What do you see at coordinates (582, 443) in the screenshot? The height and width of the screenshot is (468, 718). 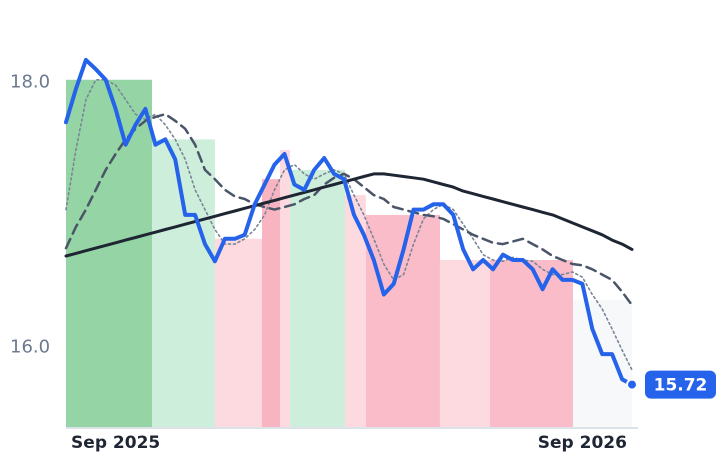 I see `x-tick-label: Sep 2026` at bounding box center [582, 443].